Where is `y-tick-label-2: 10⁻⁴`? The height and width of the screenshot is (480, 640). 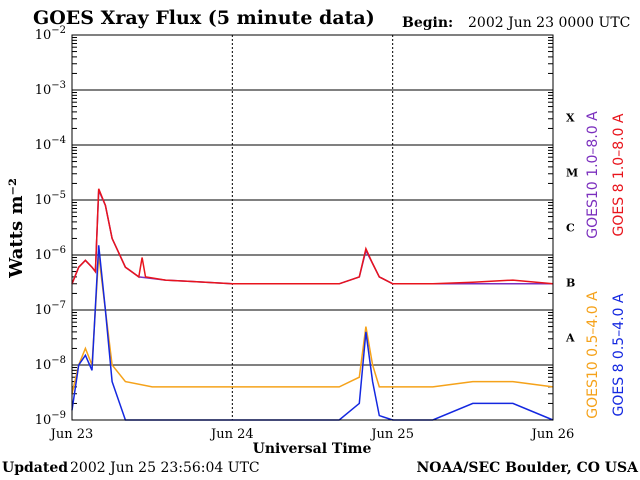 y-tick-label-2: 10⁻⁴ is located at coordinates (50, 144).